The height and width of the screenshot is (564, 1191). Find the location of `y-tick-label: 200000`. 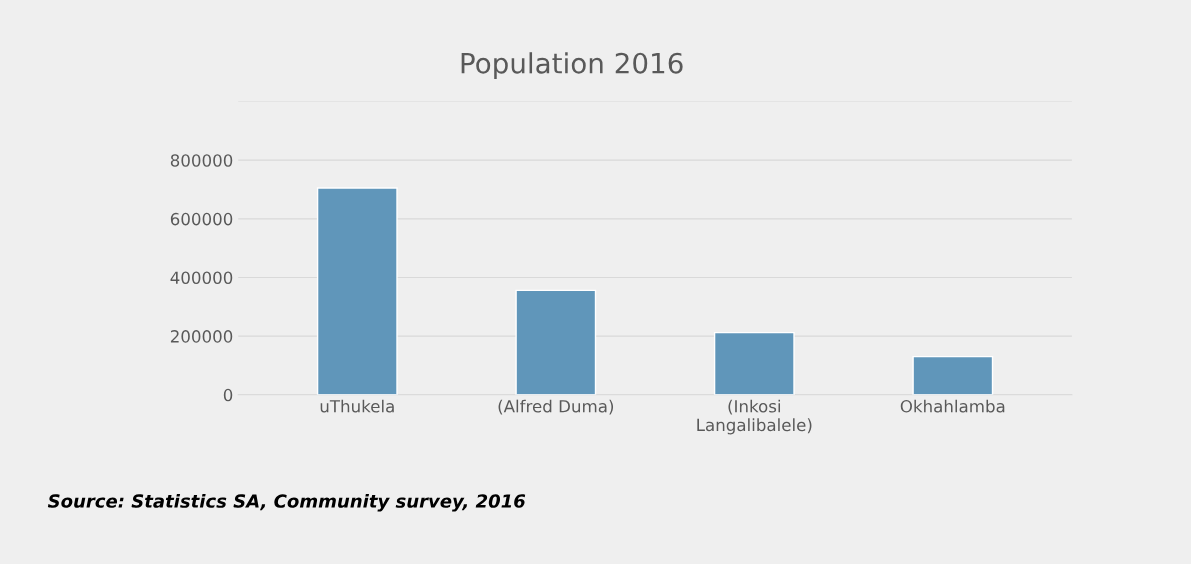

y-tick-label: 200000 is located at coordinates (201, 336).